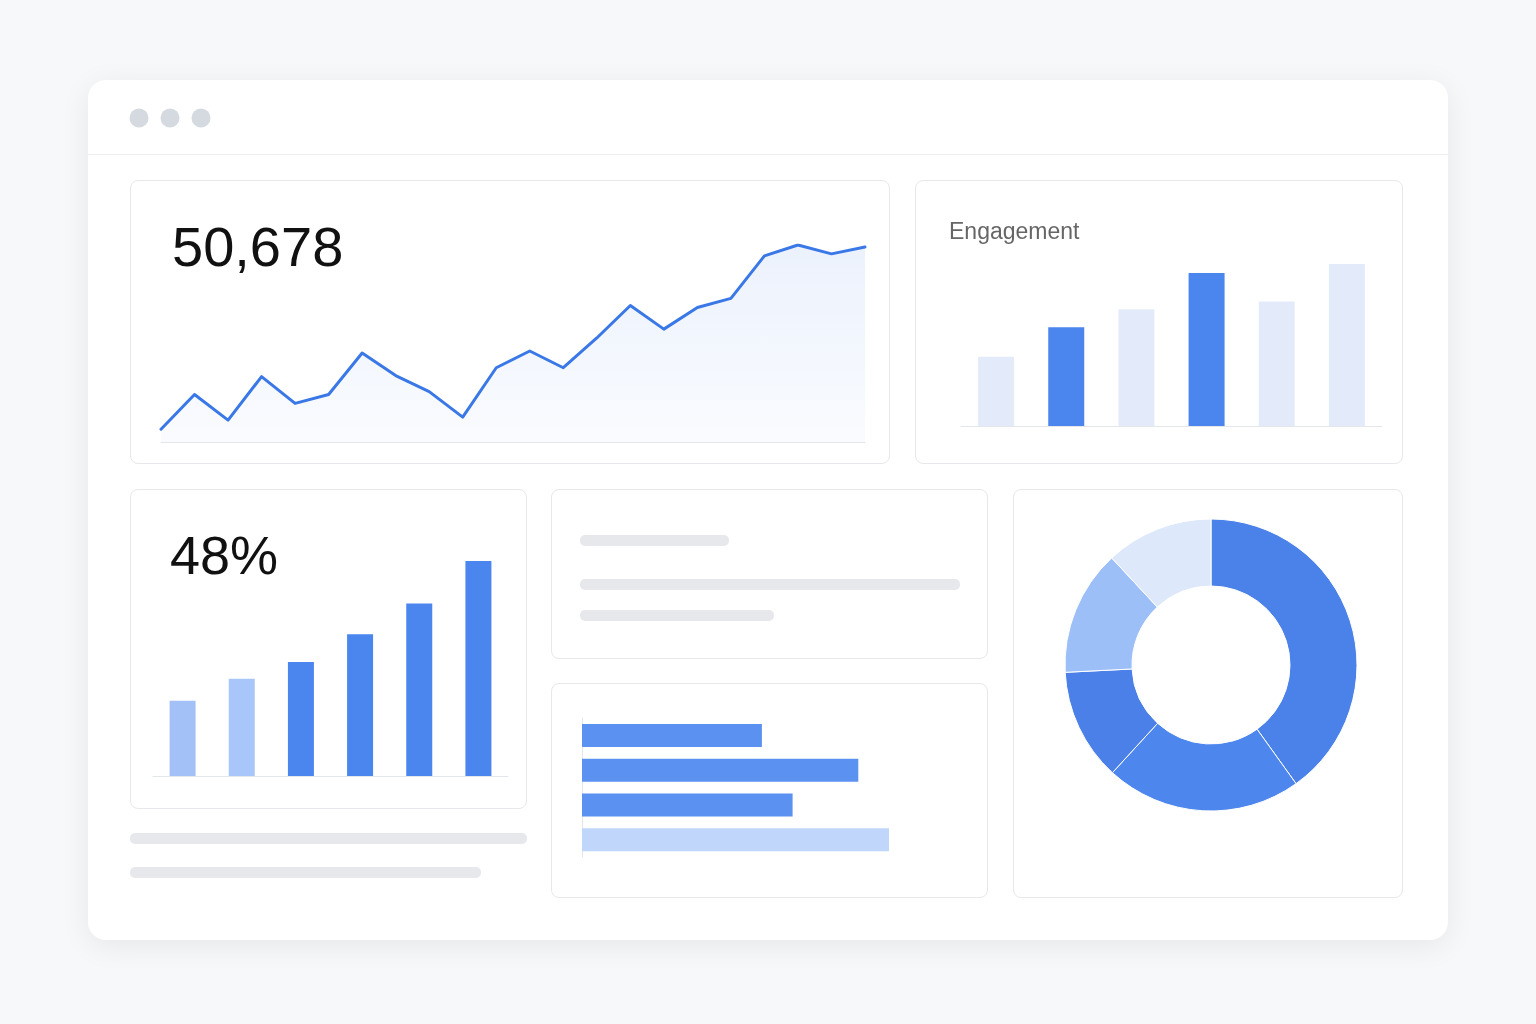 The width and height of the screenshot is (1536, 1024). I want to click on chart-title: Engagement, so click(1015, 230).